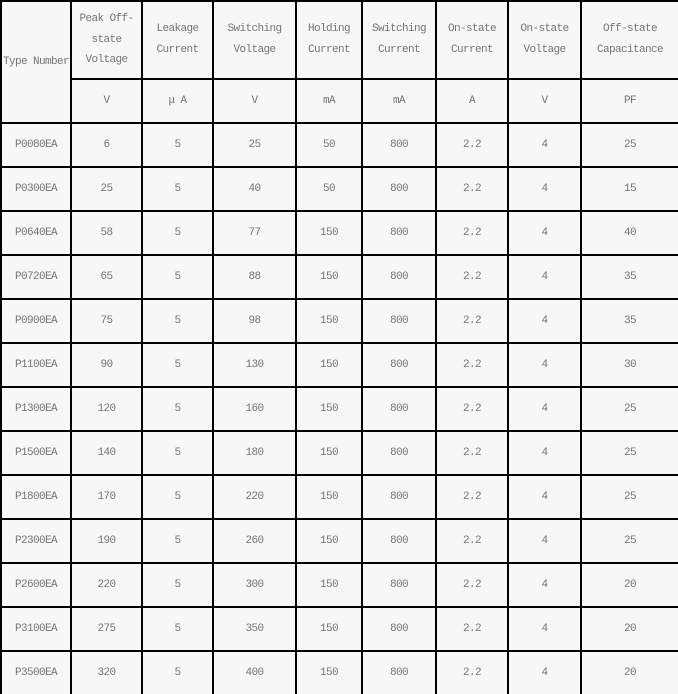  Describe the element at coordinates (36, 629) in the screenshot. I see `type-number-cell: P3100EA` at that location.